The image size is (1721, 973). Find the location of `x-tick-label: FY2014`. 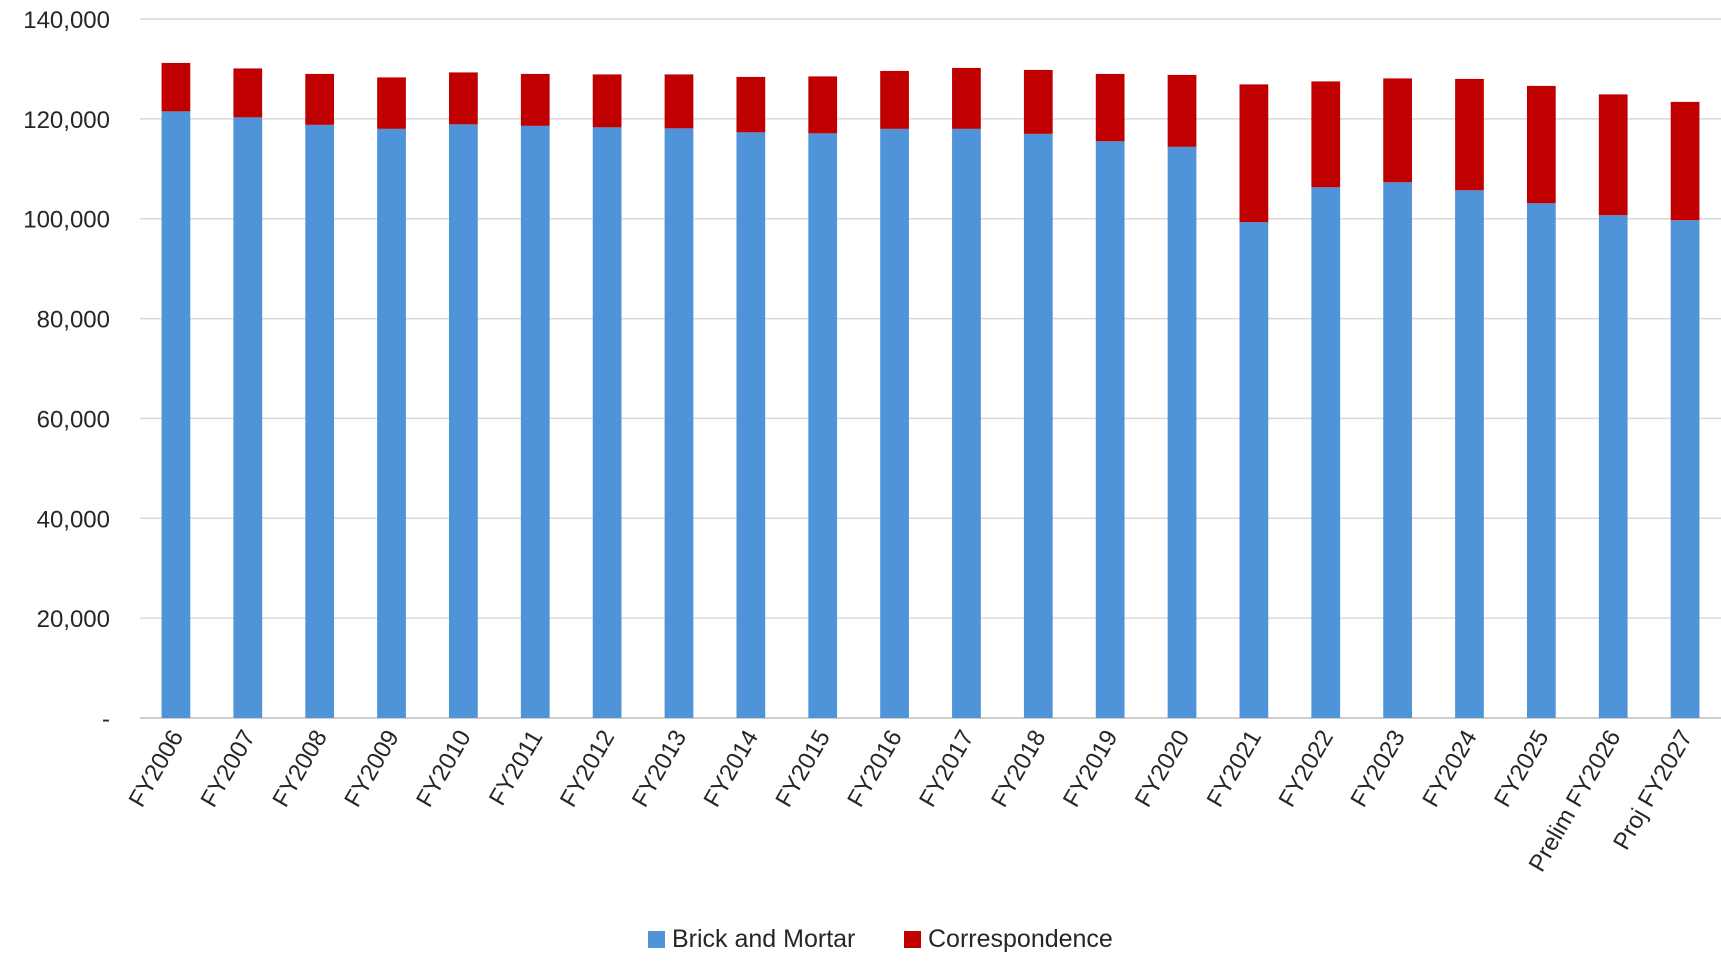

x-tick-label: FY2014 is located at coordinates (731, 769).